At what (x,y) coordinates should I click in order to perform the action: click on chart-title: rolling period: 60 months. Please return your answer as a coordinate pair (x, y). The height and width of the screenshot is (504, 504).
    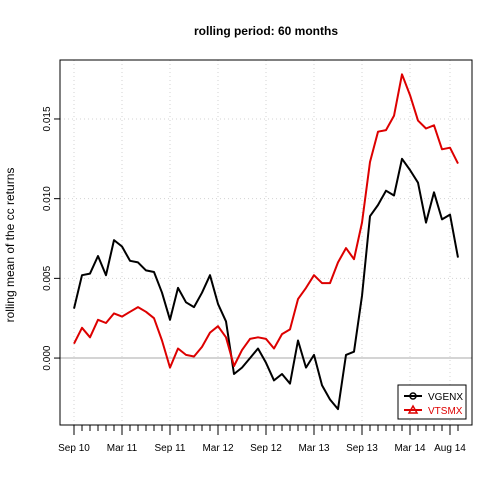
    Looking at the image, I should click on (266, 31).